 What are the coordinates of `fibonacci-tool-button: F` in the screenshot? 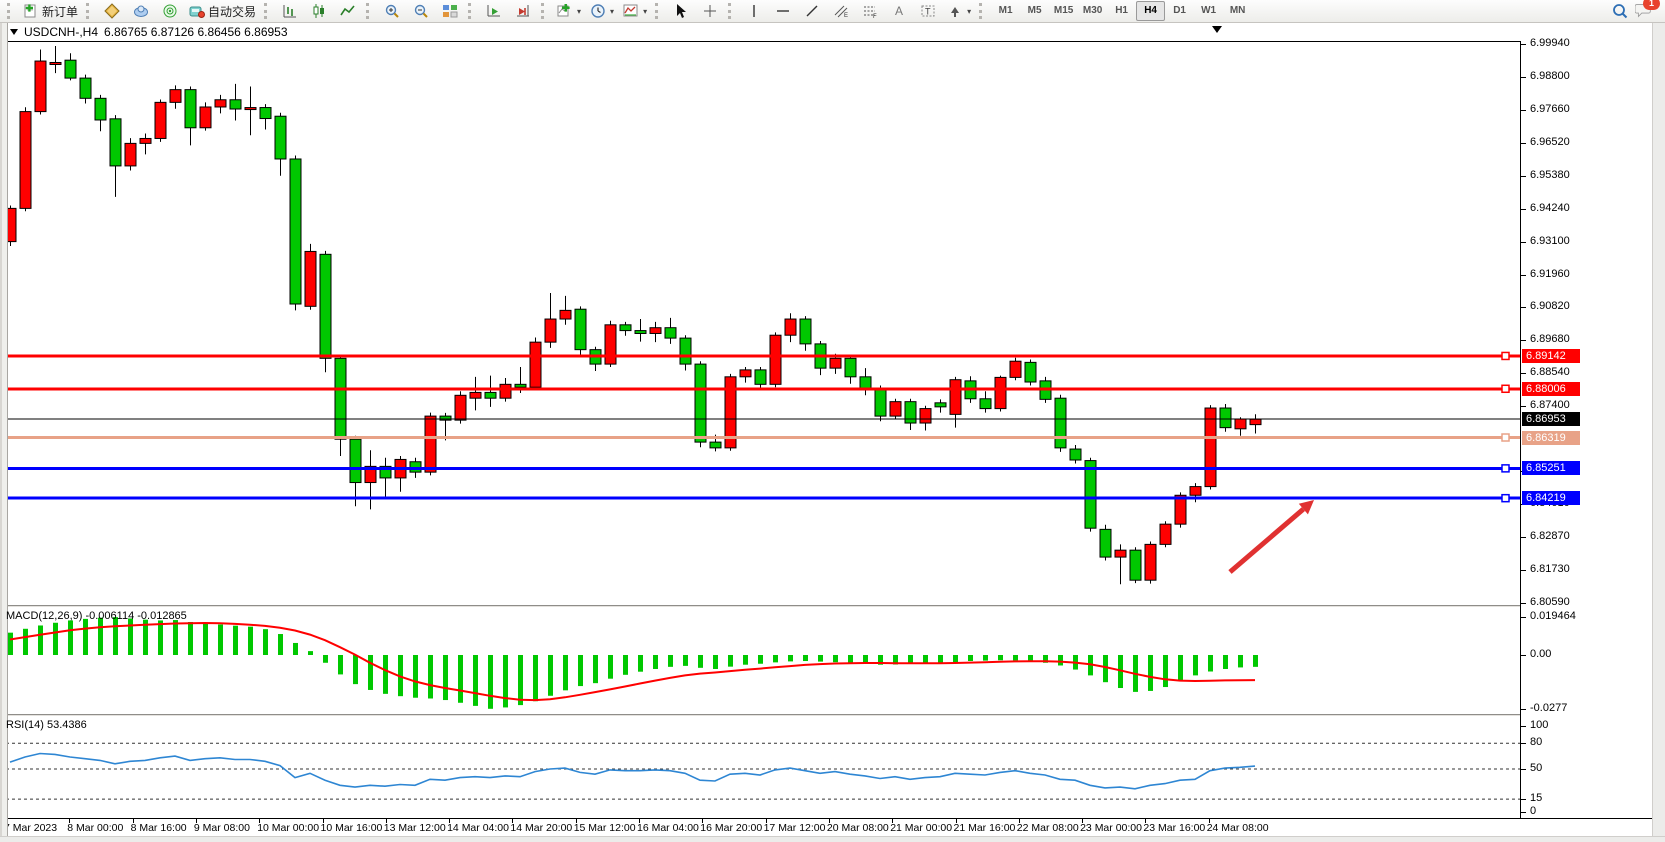 It's located at (870, 11).